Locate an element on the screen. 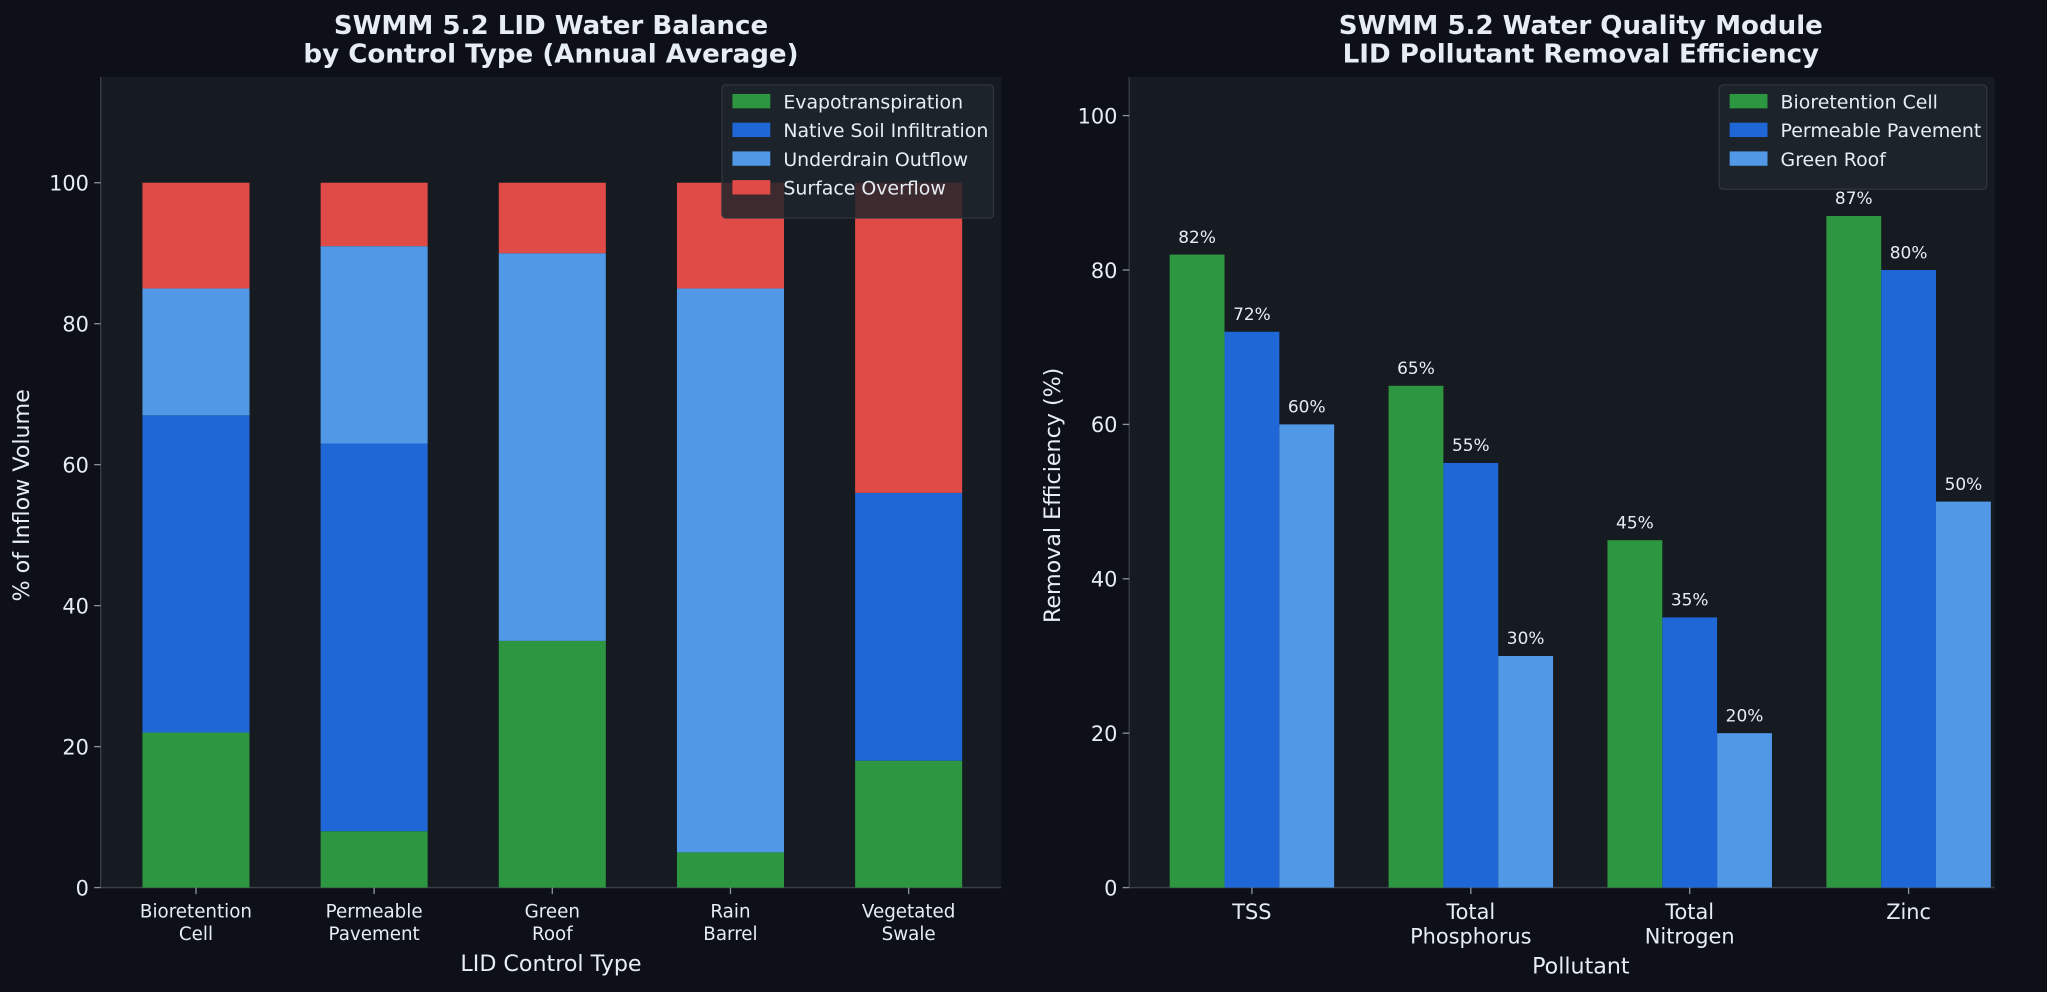 This screenshot has height=992, width=2047. value-label: 35% is located at coordinates (1690, 600).